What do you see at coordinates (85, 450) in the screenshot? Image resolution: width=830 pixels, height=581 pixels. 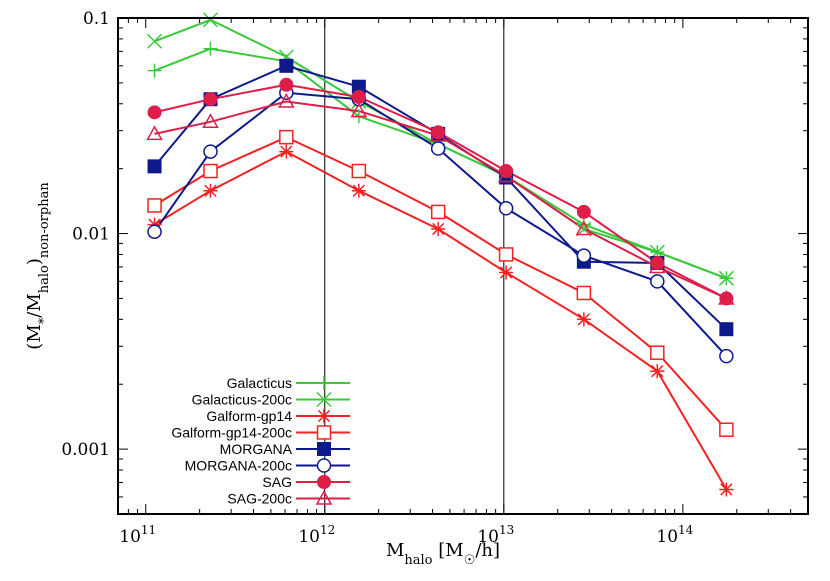 I see `y-tick-label: 0.001` at bounding box center [85, 450].